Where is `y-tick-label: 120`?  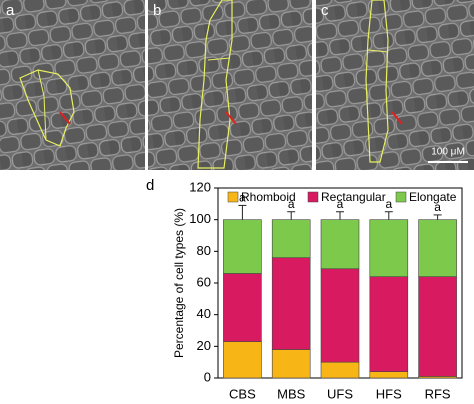 y-tick-label: 120 is located at coordinates (200, 186).